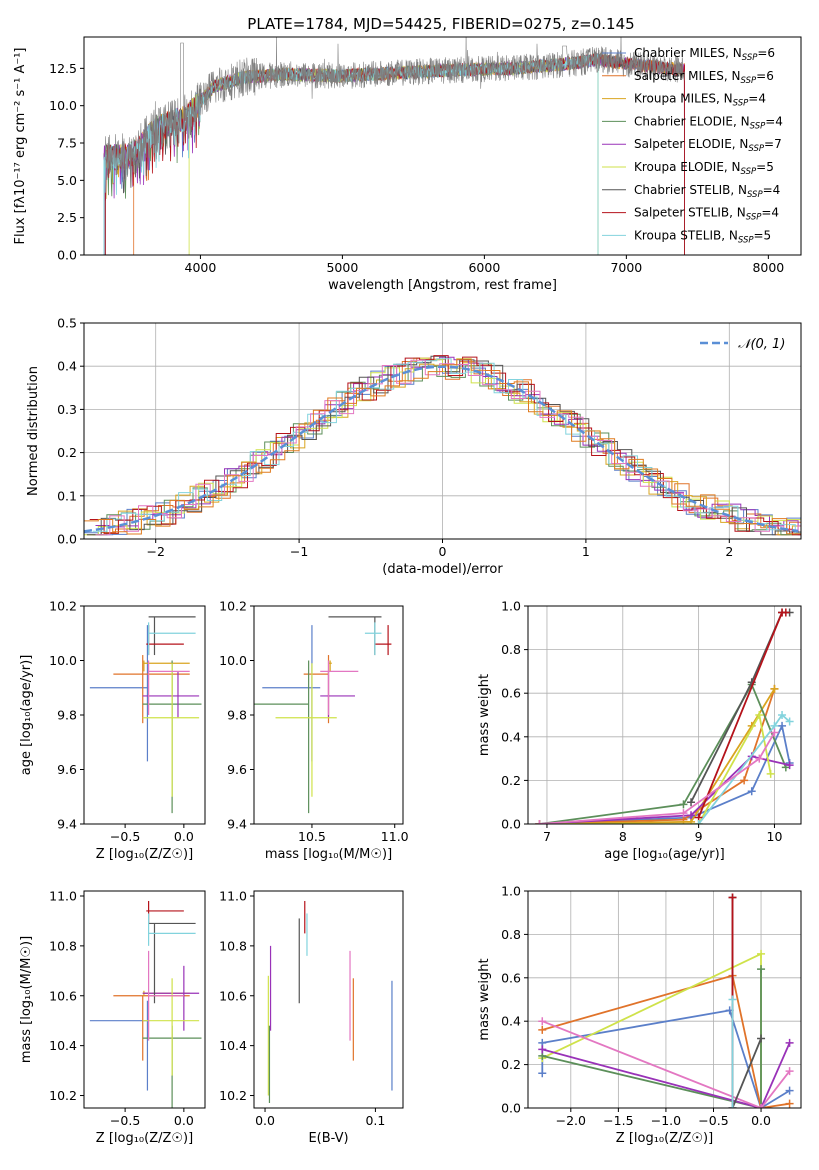  Describe the element at coordinates (773, 144) in the screenshot. I see `legend-label-count: =7` at that location.